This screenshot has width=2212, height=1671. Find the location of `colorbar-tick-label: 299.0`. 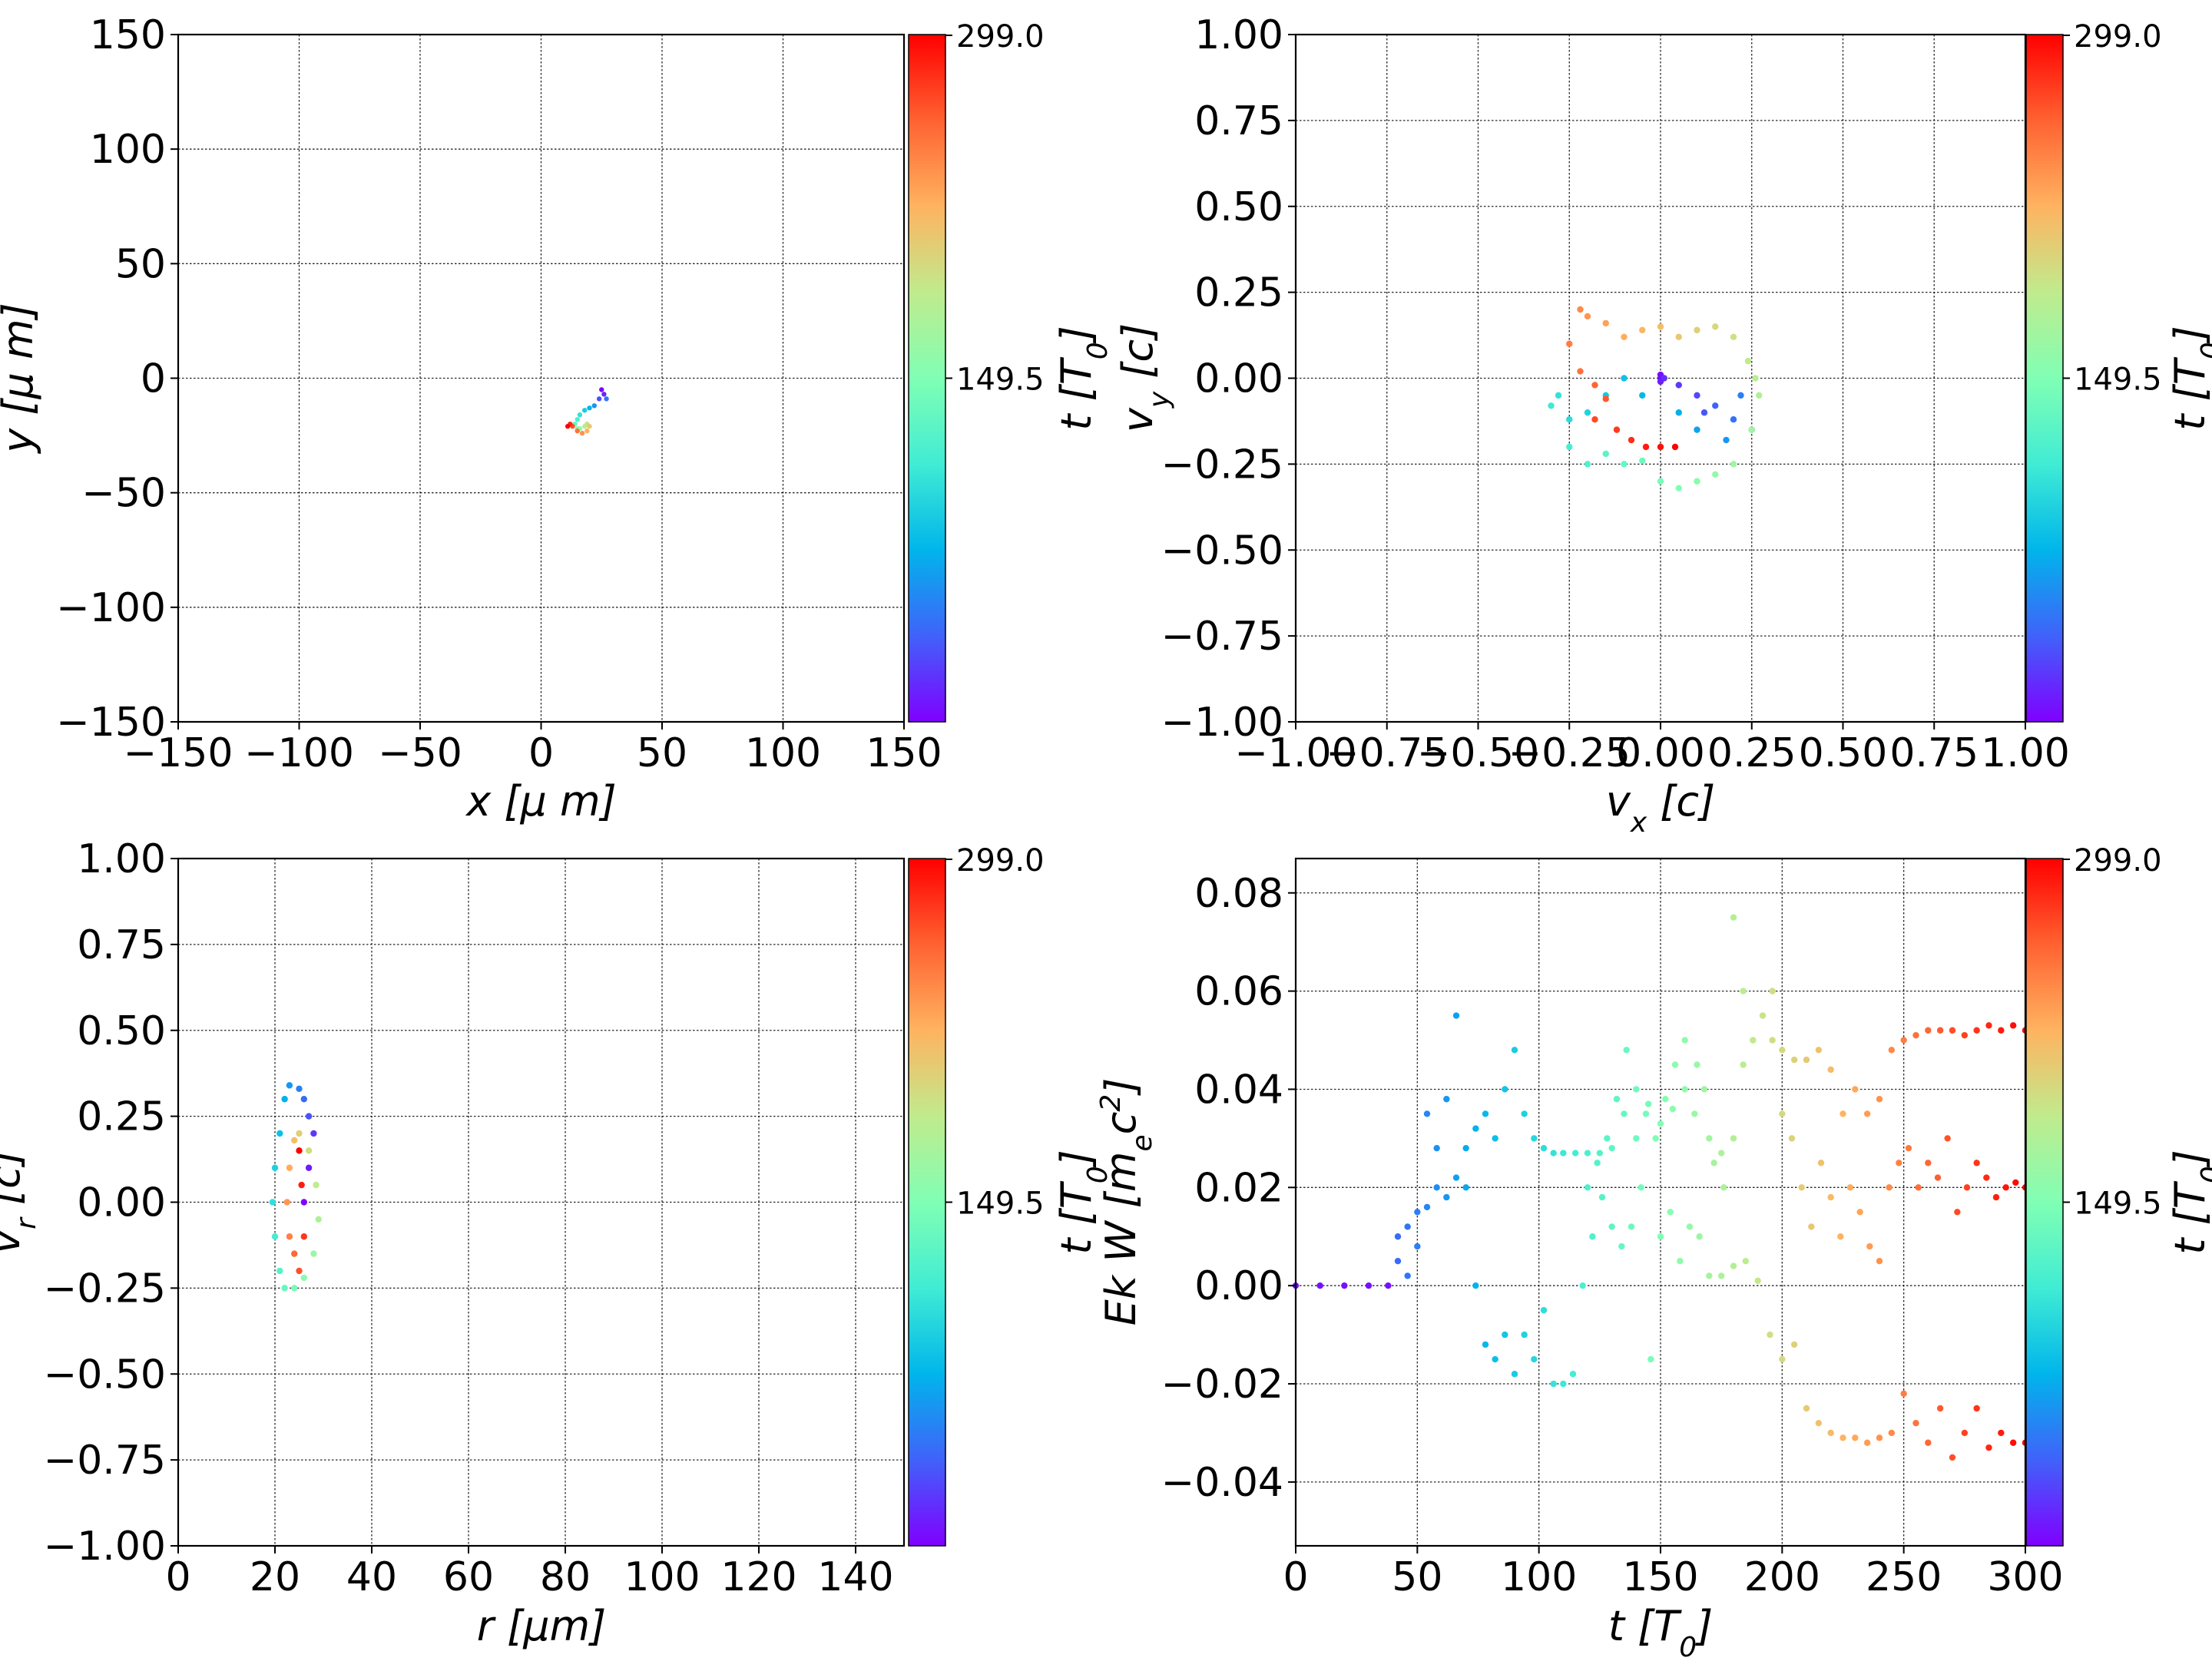

colorbar-tick-label: 299.0 is located at coordinates (1000, 861).